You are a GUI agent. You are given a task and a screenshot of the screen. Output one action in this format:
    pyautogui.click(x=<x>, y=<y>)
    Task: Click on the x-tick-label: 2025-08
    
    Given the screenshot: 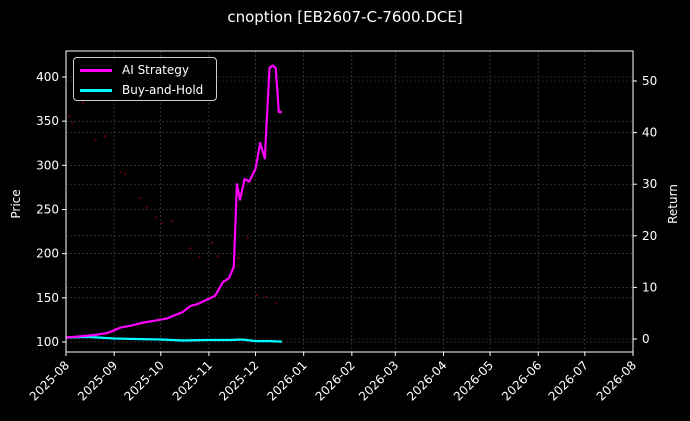 What is the action you would take?
    pyautogui.click(x=49, y=380)
    